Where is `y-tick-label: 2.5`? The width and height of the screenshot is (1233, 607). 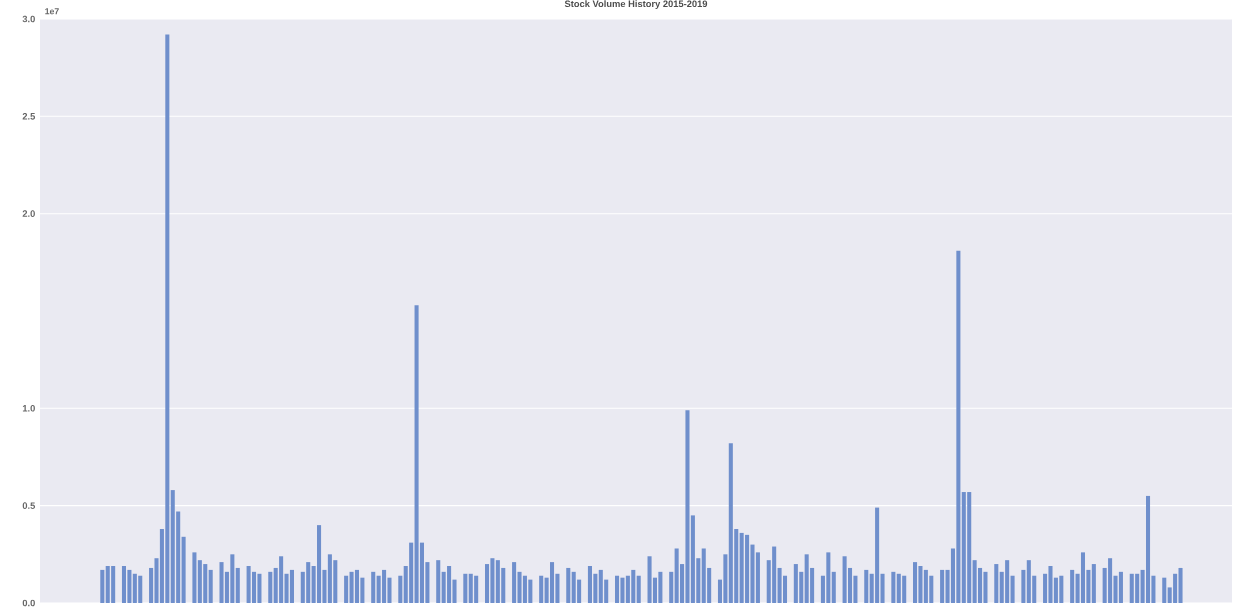
y-tick-label: 2.5 is located at coordinates (29, 116).